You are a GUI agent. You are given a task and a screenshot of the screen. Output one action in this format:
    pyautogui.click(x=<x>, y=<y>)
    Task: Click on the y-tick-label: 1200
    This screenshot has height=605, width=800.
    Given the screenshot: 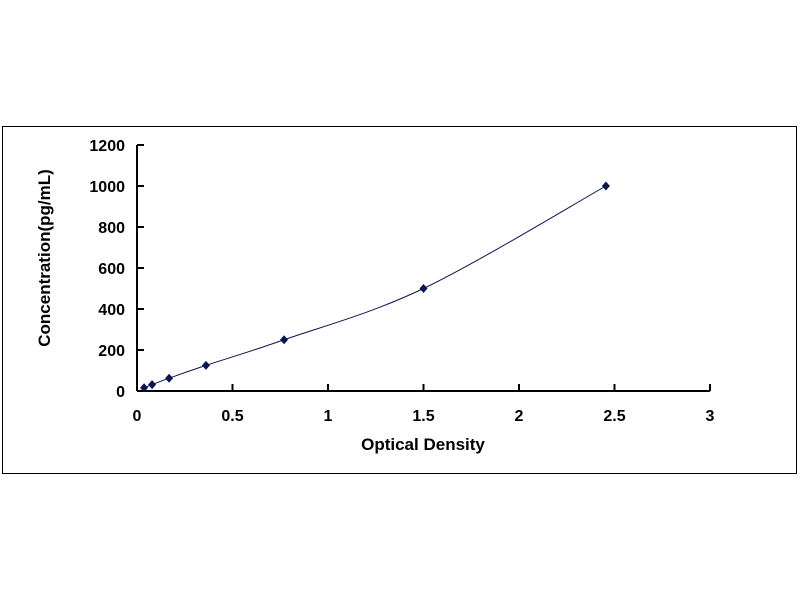 What is the action you would take?
    pyautogui.click(x=107, y=146)
    